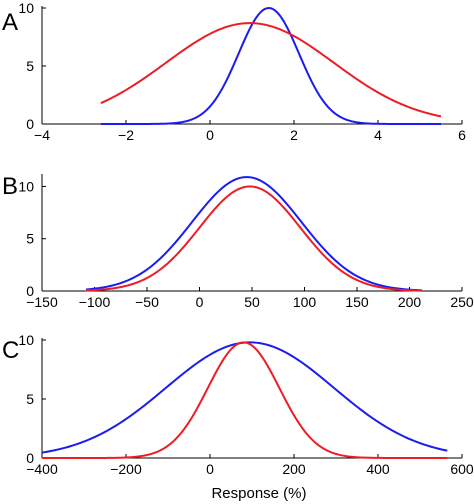  What do you see at coordinates (10, 350) in the screenshot?
I see `panel-letter: C` at bounding box center [10, 350].